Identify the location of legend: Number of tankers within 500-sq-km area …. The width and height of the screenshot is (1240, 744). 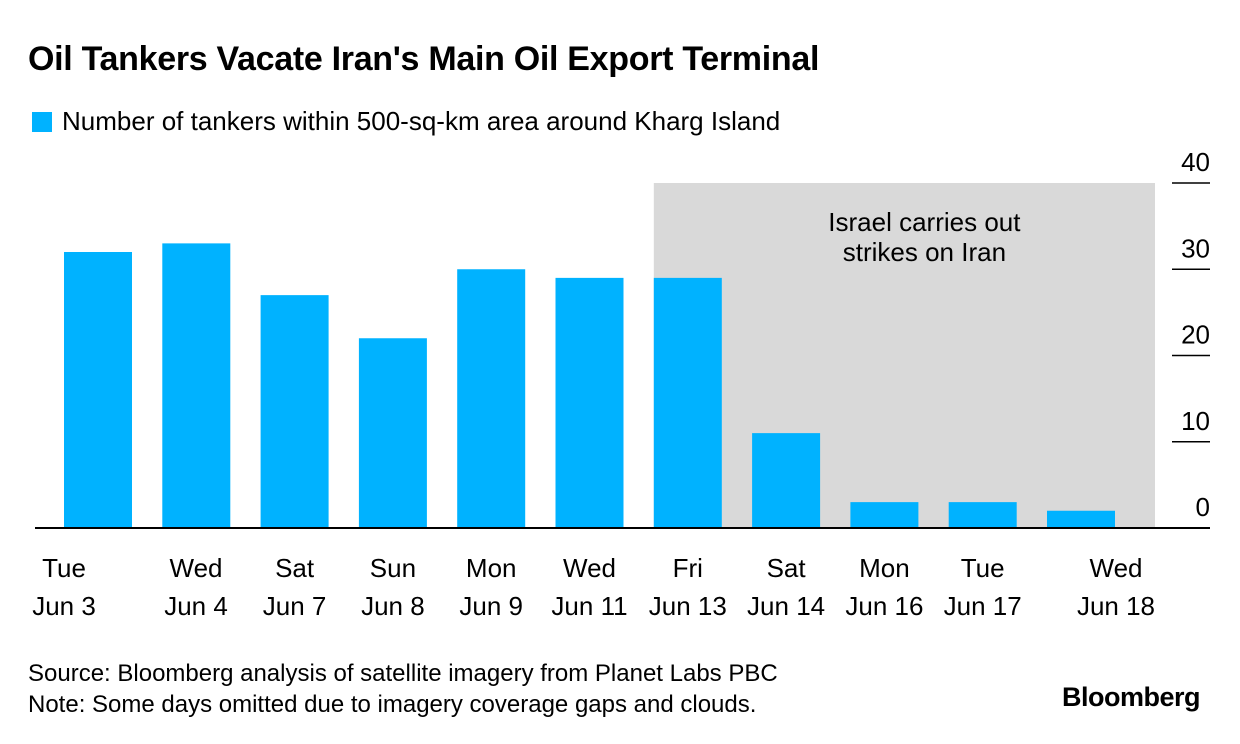
(406, 121).